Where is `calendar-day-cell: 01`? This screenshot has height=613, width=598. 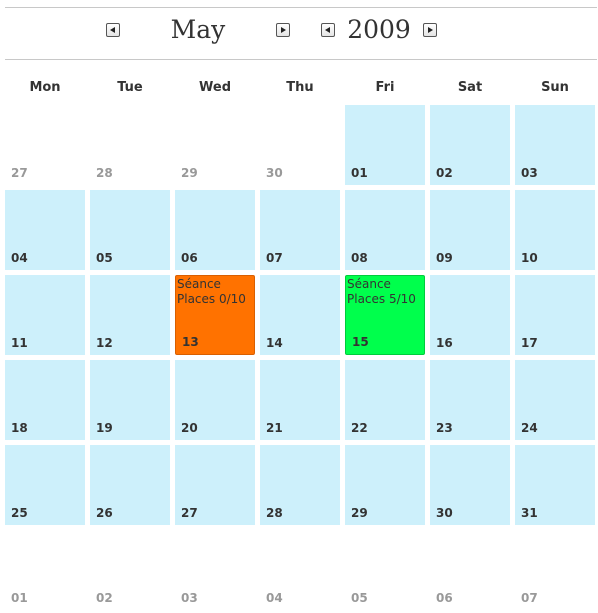 calendar-day-cell: 01 is located at coordinates (385, 145).